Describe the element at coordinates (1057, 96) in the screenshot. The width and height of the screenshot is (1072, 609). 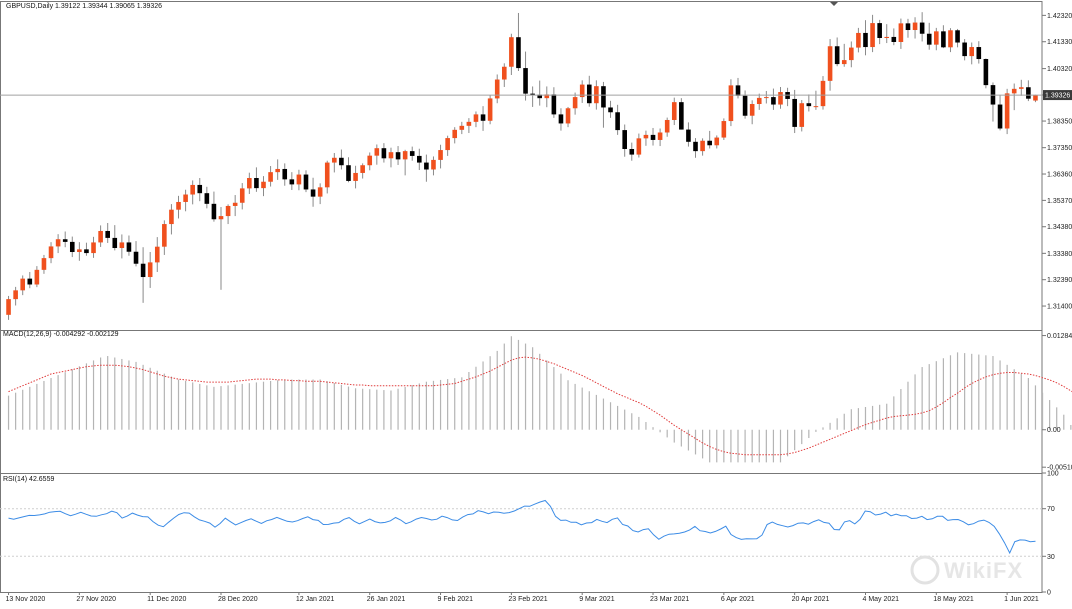
I see `current-price-label: 1.39326` at that location.